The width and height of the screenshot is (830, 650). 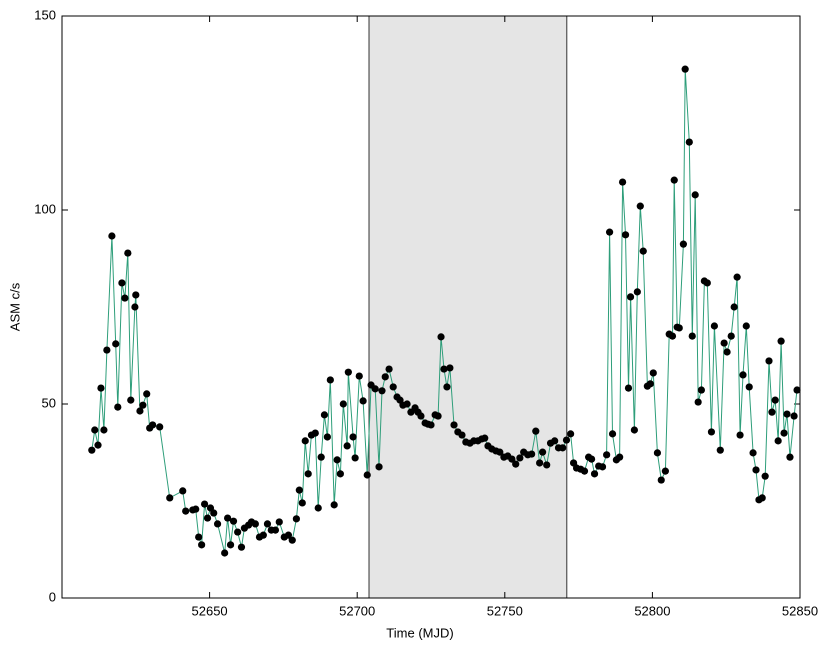 I want to click on x-tick-label: 52750, so click(x=505, y=610).